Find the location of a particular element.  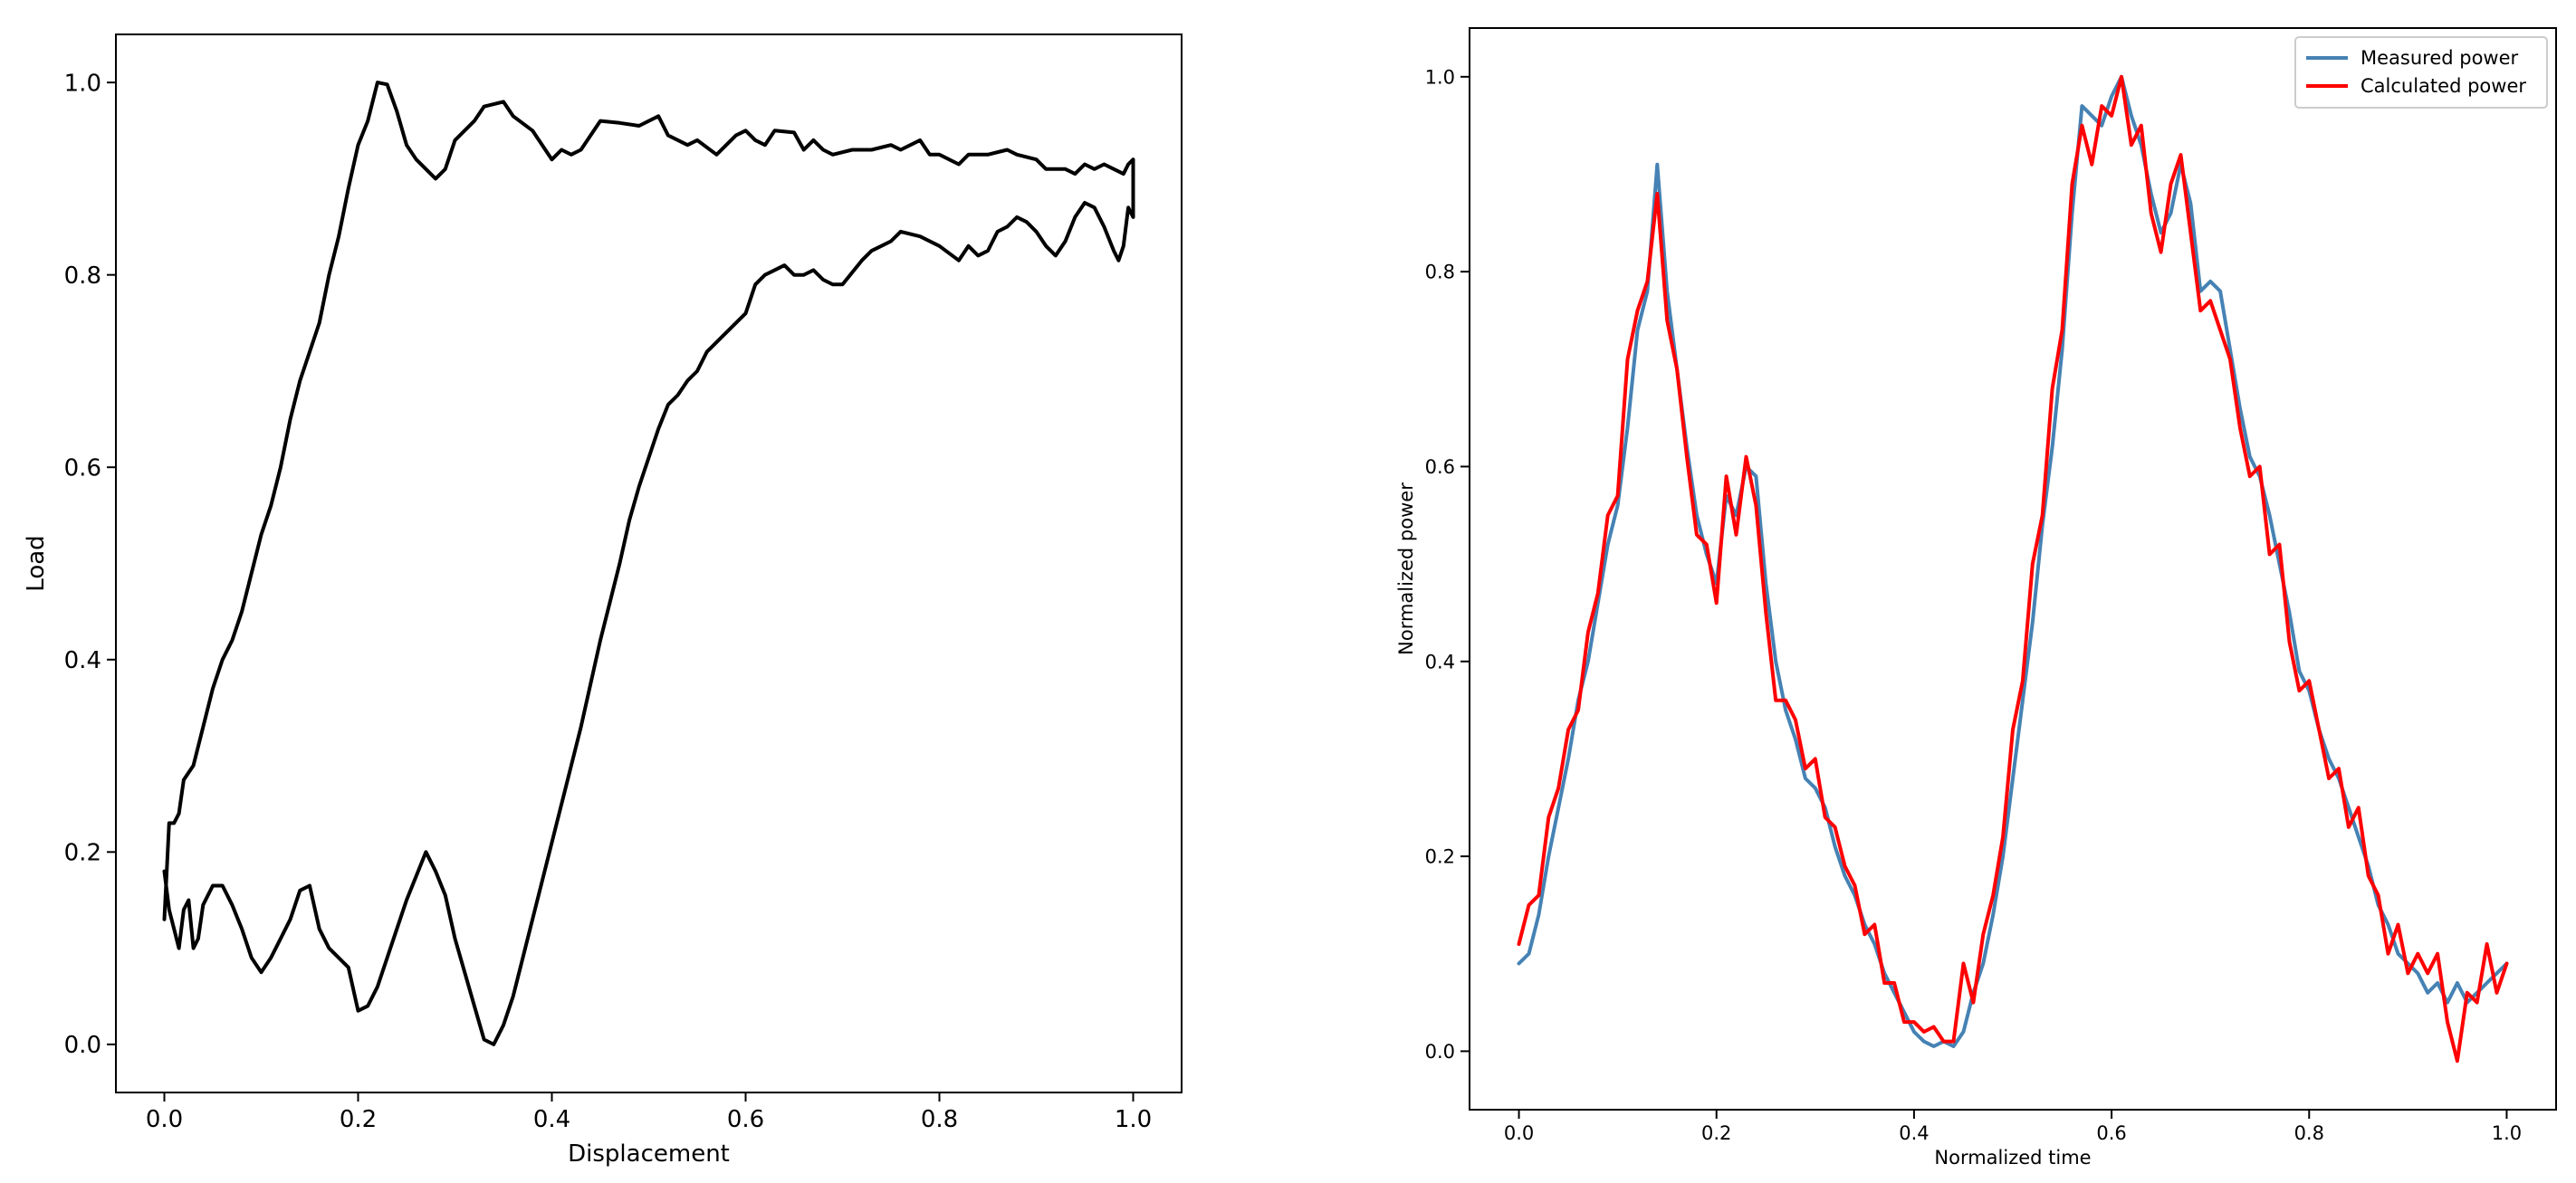

y-axis-label: Load is located at coordinates (36, 563).